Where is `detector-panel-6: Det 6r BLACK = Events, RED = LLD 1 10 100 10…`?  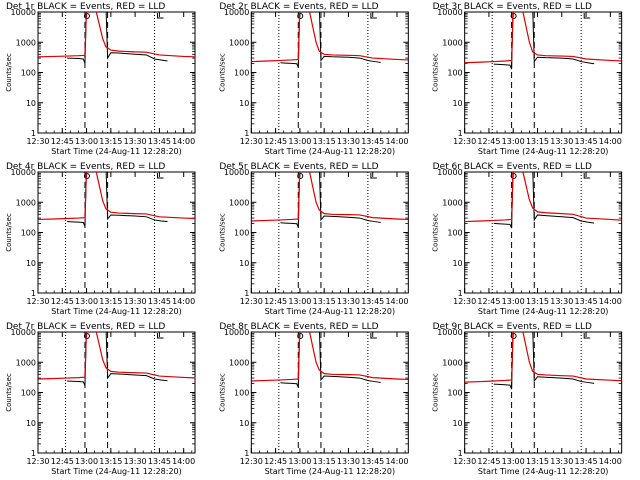
detector-panel-6: Det 6r BLACK = Events, RED = LLD 1 10 100 10… is located at coordinates (527, 239).